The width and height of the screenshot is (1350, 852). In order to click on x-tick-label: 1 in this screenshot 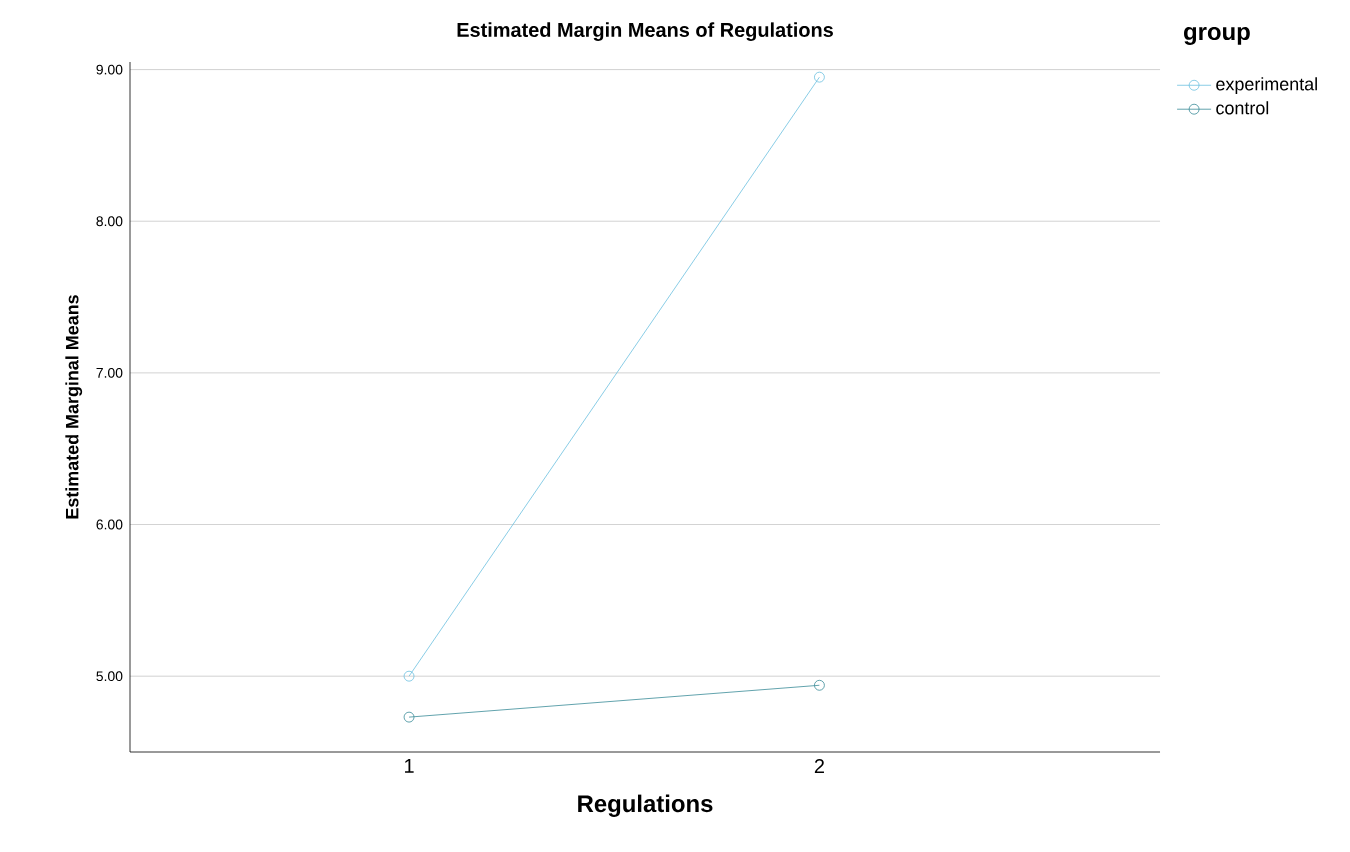, I will do `click(409, 766)`.